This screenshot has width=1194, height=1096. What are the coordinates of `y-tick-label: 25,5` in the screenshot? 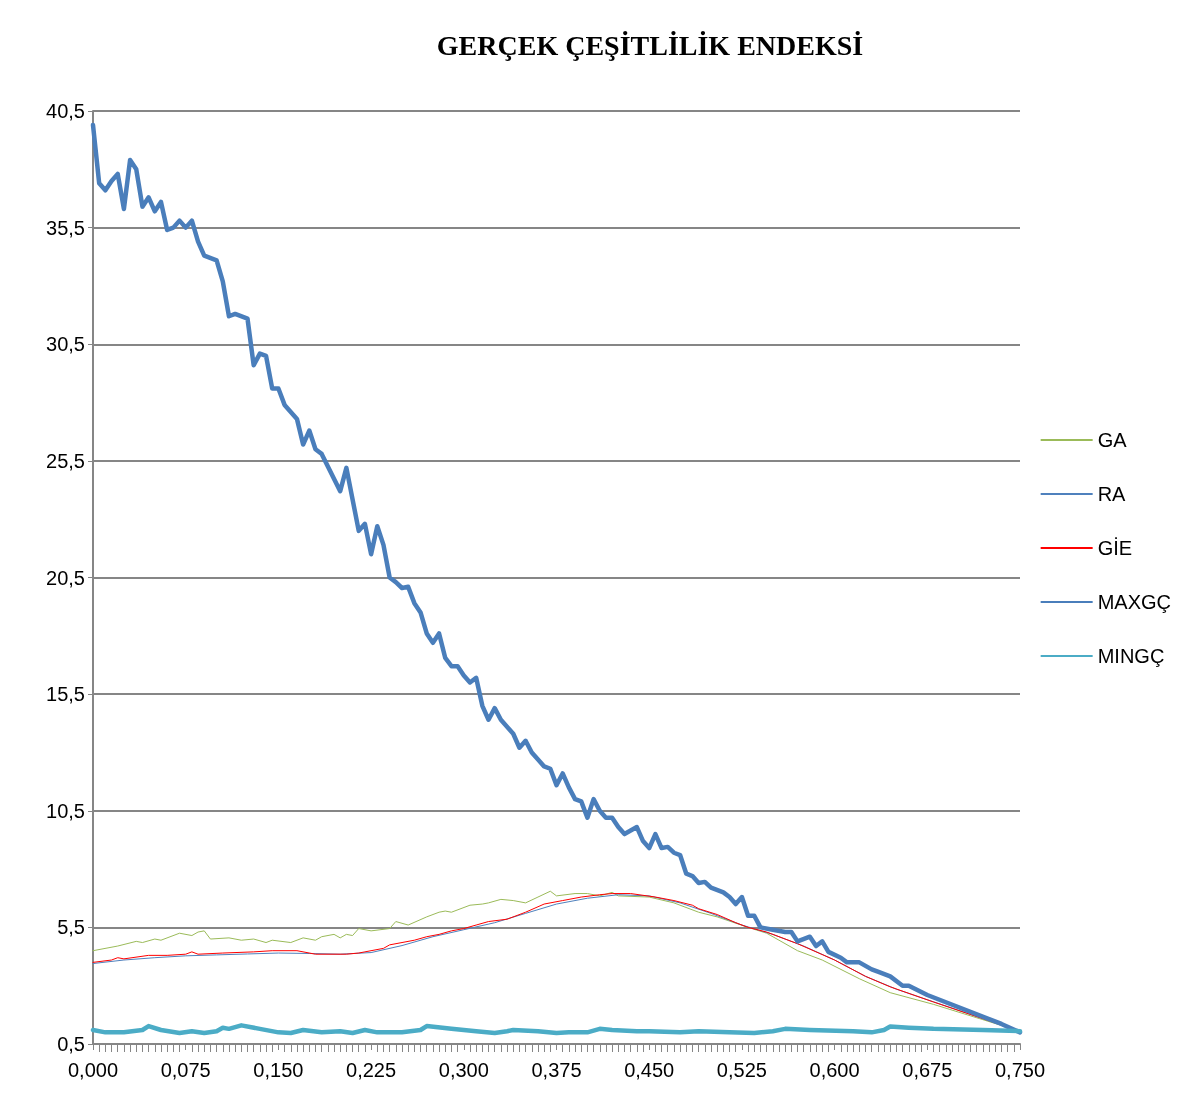 It's located at (65, 460).